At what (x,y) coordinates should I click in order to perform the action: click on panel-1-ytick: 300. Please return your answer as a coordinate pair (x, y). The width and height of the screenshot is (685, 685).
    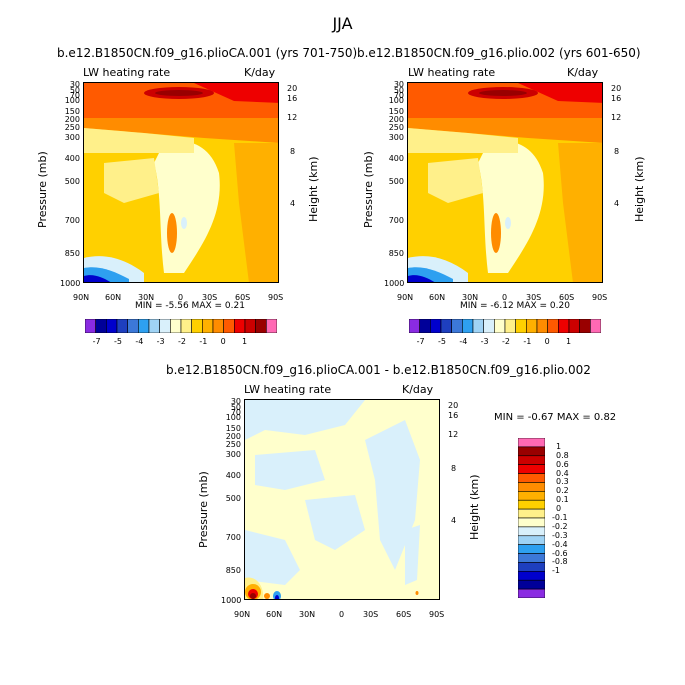
    Looking at the image, I should click on (72, 137).